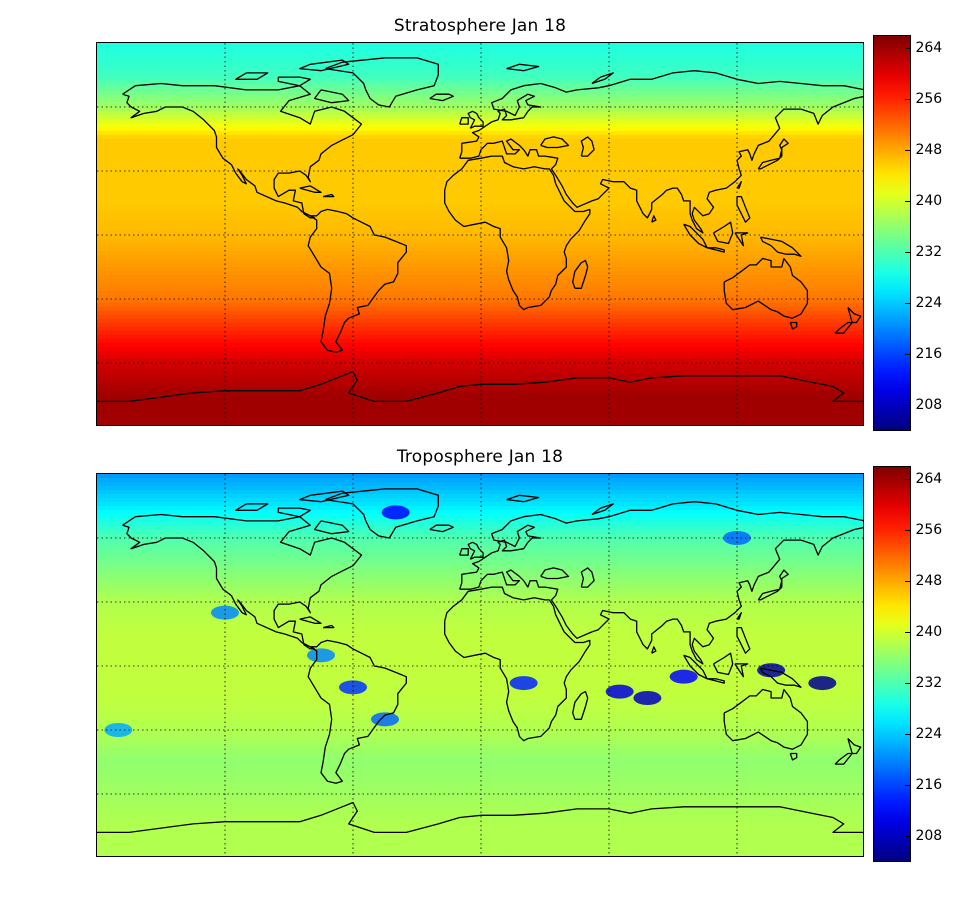  I want to click on chart-title: Stratosphere Jan 18, so click(480, 26).